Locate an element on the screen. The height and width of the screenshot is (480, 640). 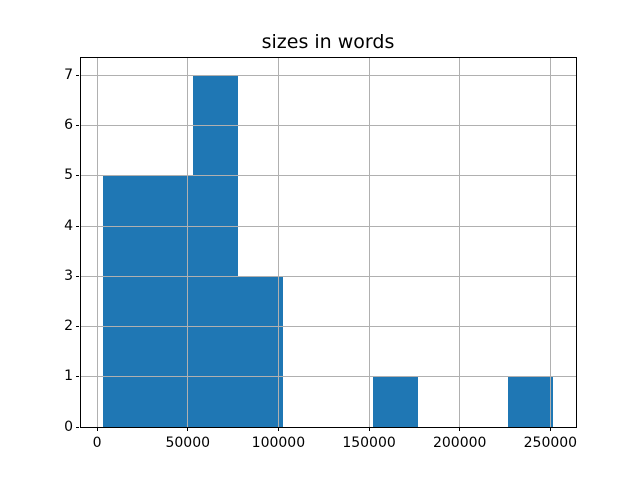
y-tick-label: 3 is located at coordinates (68, 275).